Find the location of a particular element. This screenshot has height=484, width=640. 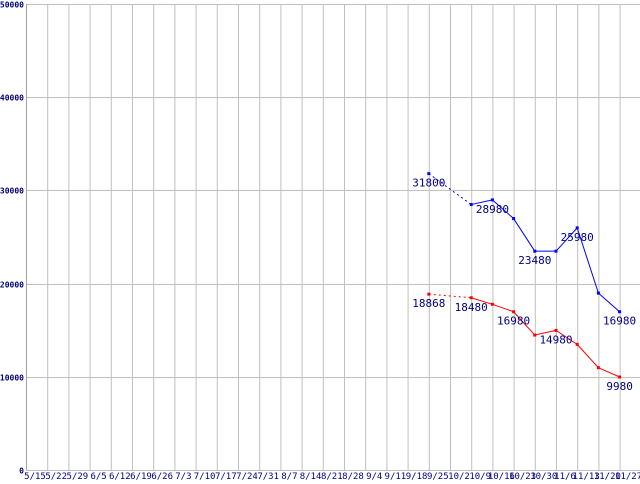

data-label: 31800 is located at coordinates (428, 183).